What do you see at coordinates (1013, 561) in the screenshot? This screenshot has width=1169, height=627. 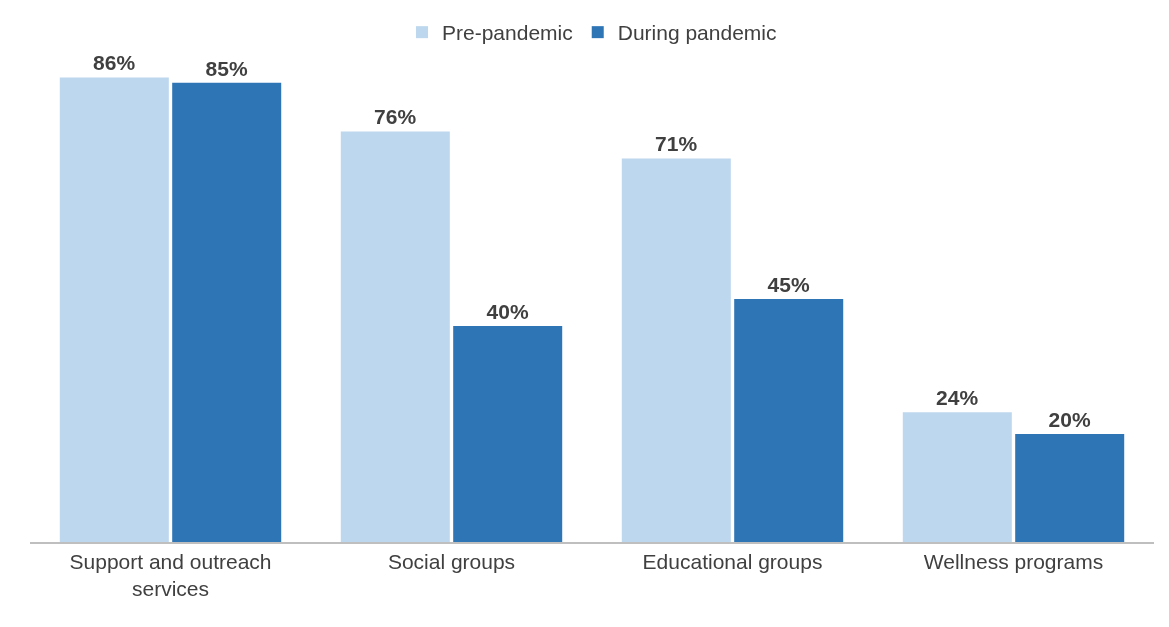 I see `x-tick-label: Wellness programs` at bounding box center [1013, 561].